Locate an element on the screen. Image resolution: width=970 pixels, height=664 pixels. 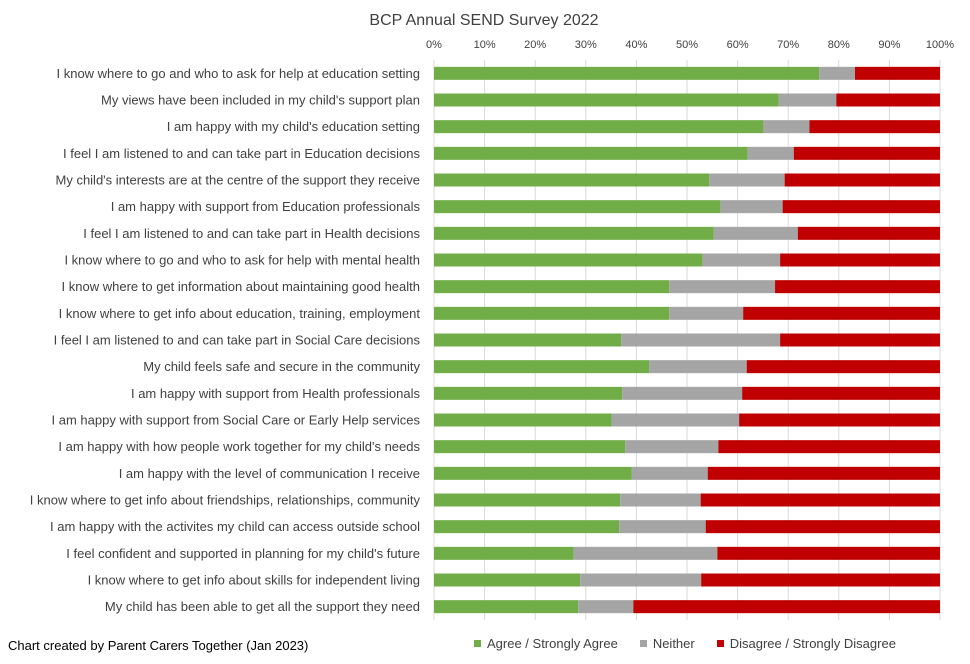
x-tick-label: 100% is located at coordinates (940, 45).